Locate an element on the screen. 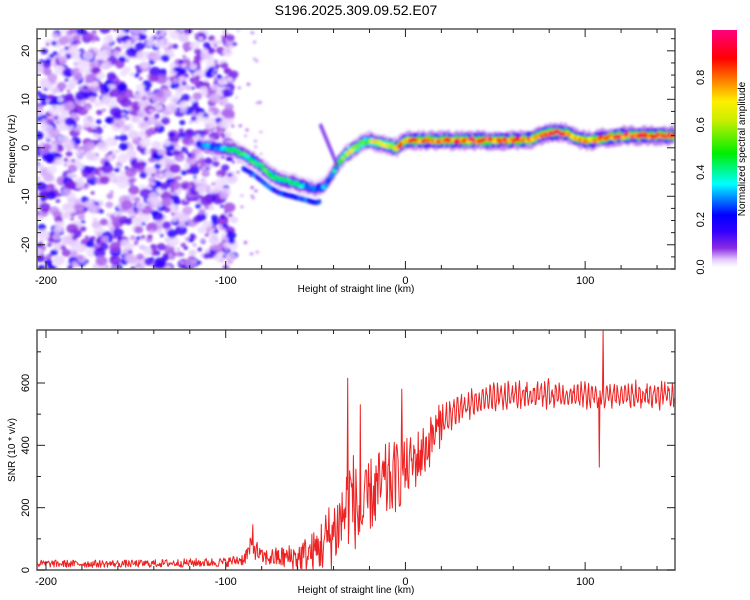 The image size is (750, 600). colorbar-label: Normalized spectral amplitude is located at coordinates (742, 148).